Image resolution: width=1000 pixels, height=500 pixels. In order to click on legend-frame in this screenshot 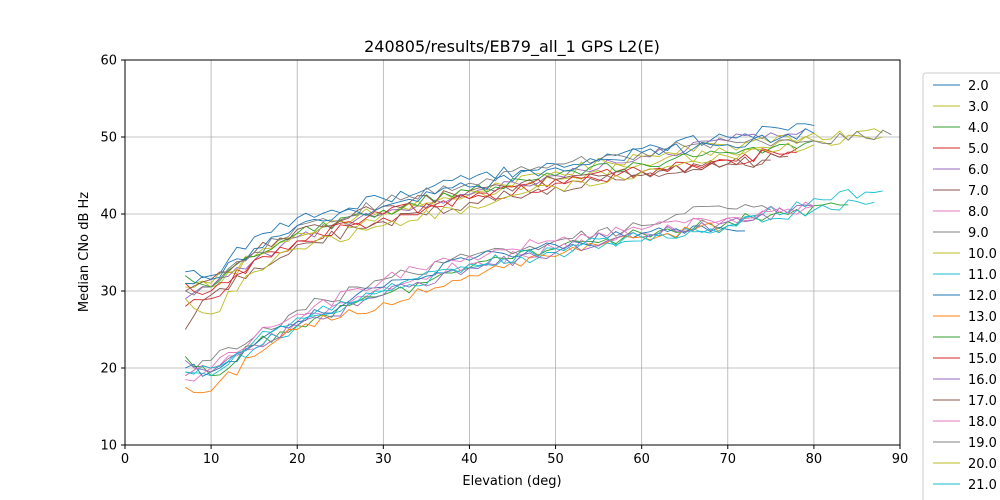, I will do `click(961, 286)`.